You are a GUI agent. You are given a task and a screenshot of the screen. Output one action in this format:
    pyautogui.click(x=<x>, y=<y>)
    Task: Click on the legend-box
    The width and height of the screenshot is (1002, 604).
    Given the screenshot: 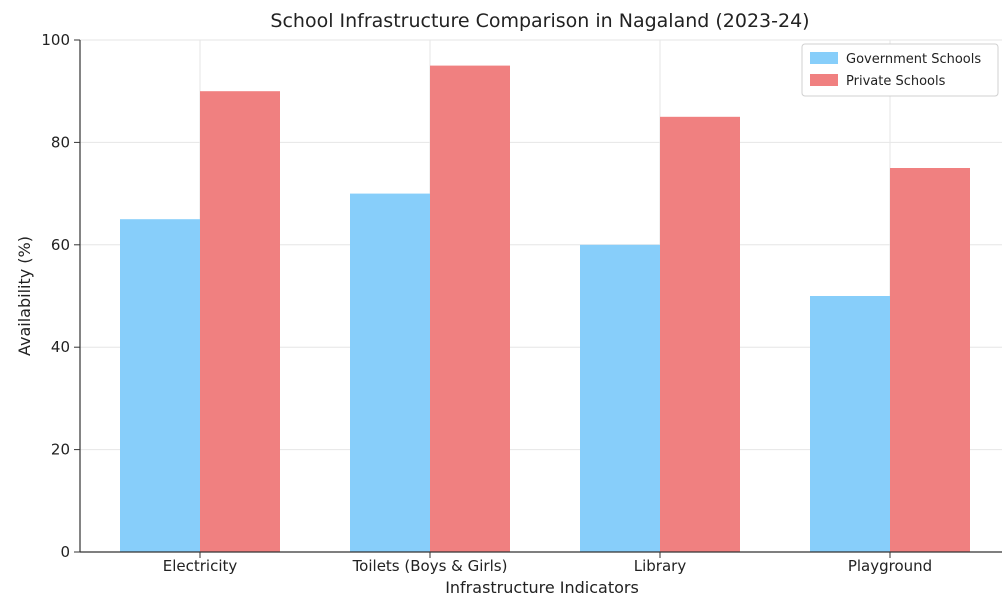 What is the action you would take?
    pyautogui.click(x=900, y=70)
    